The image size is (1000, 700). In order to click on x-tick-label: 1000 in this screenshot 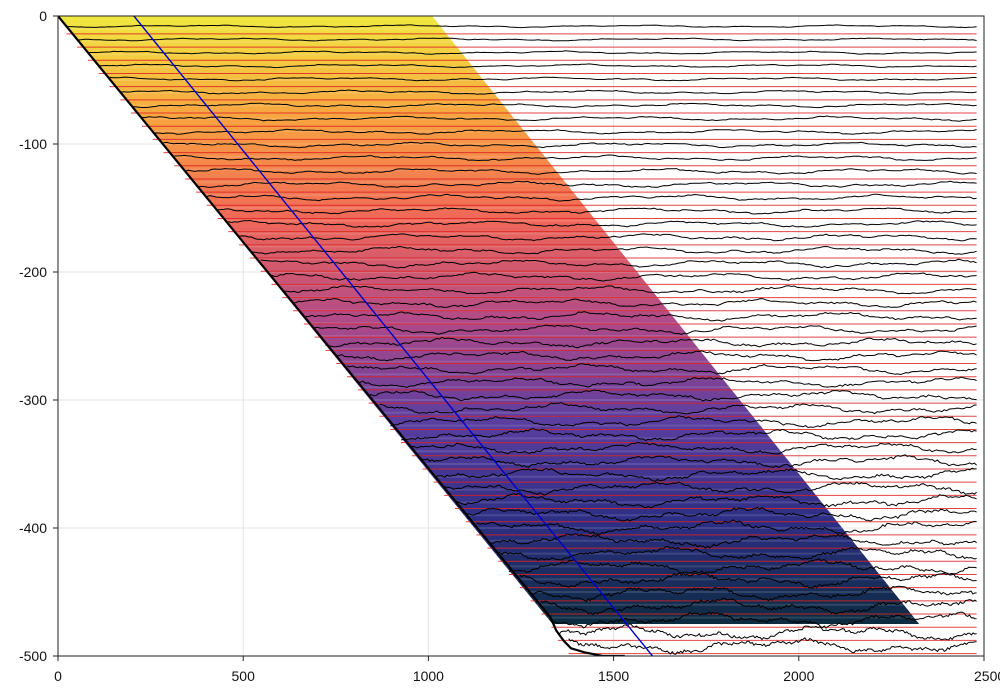, I will do `click(428, 676)`.